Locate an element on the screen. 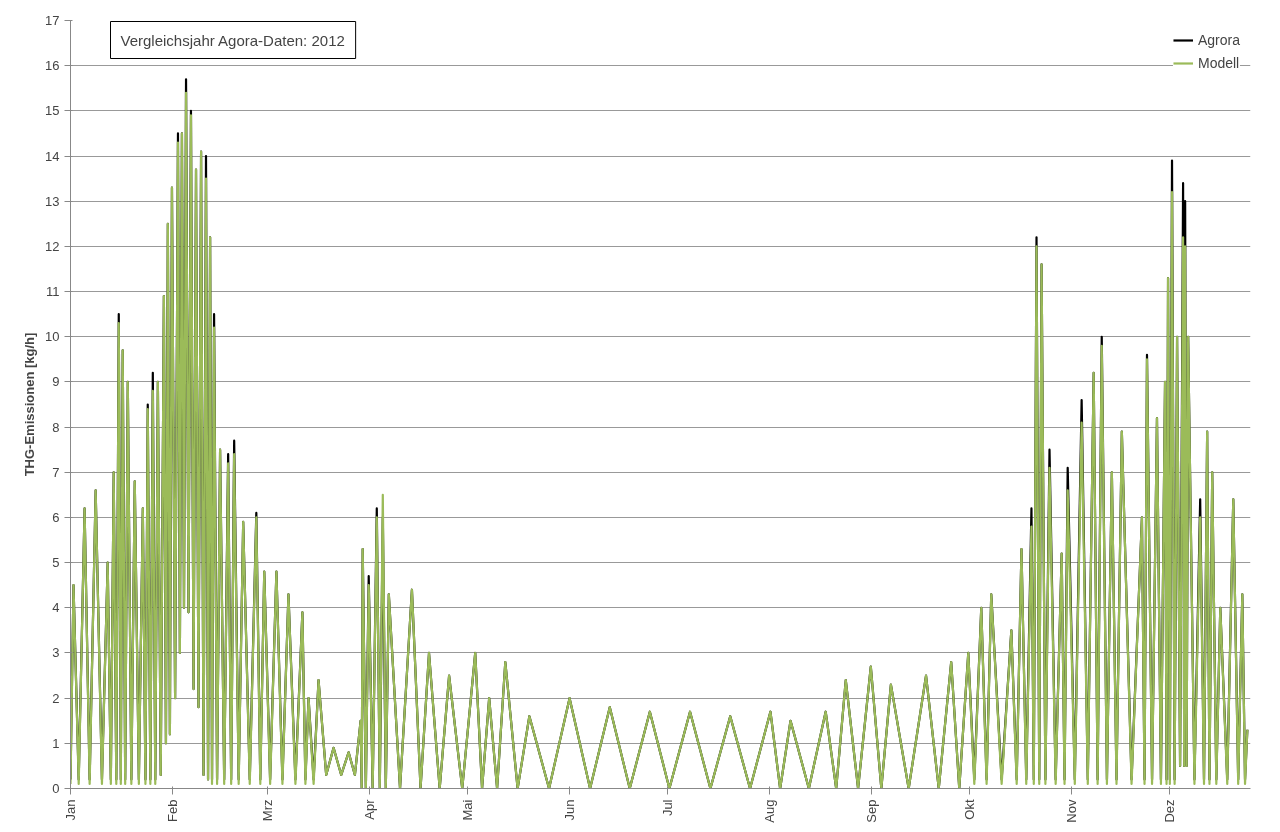 The height and width of the screenshot is (832, 1280). y-tick-label: 0 is located at coordinates (56, 788).